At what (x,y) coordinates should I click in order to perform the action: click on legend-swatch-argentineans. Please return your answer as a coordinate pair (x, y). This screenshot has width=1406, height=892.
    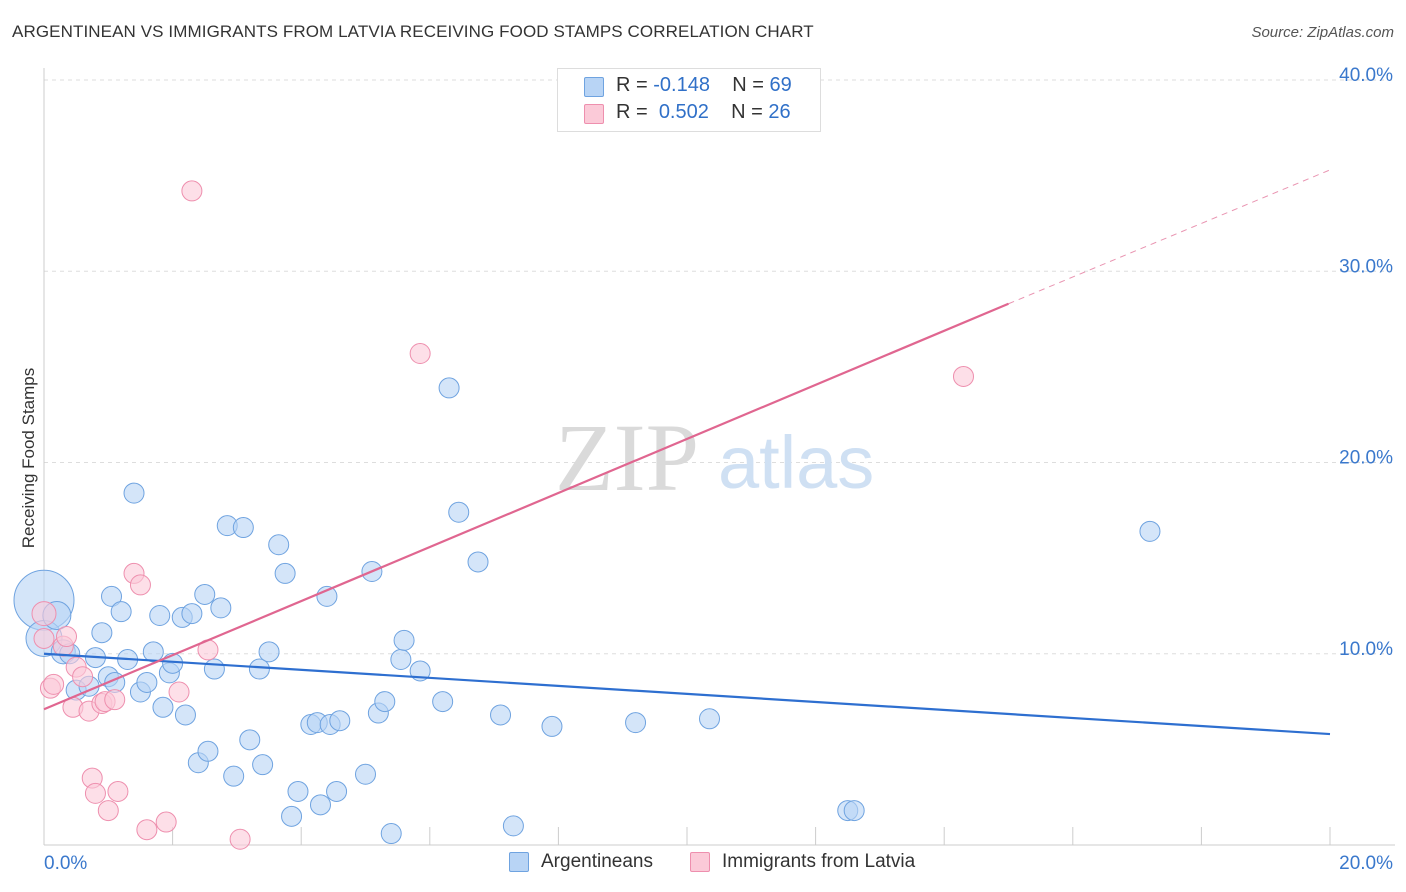
    Looking at the image, I should click on (594, 87).